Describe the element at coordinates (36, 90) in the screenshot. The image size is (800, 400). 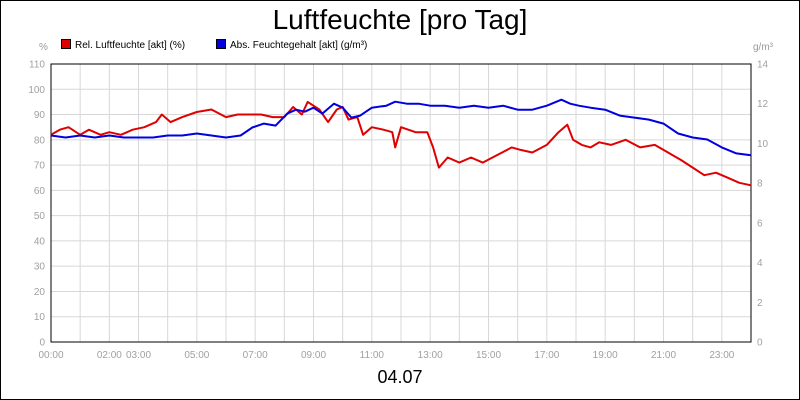
I see `left-tick-label: 100` at that location.